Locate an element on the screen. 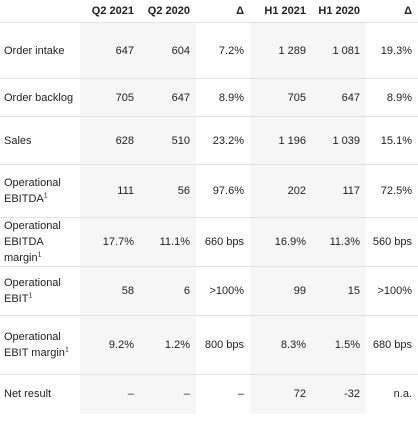 The height and width of the screenshot is (432, 418). table-row: Net result – – –72 -32 n.a. is located at coordinates (209, 394).